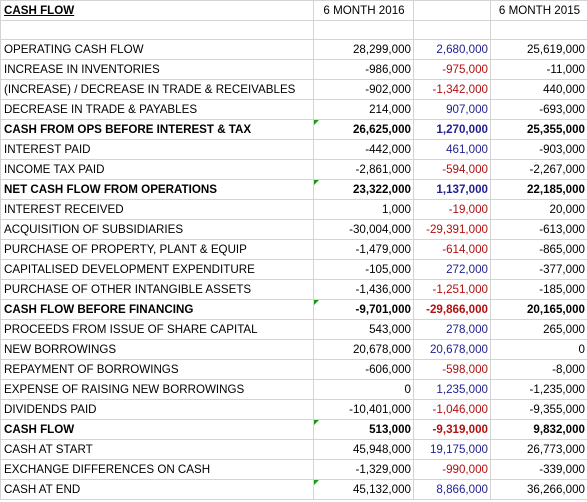  I want to click on value-2015-cell: -693,000, so click(538, 109).